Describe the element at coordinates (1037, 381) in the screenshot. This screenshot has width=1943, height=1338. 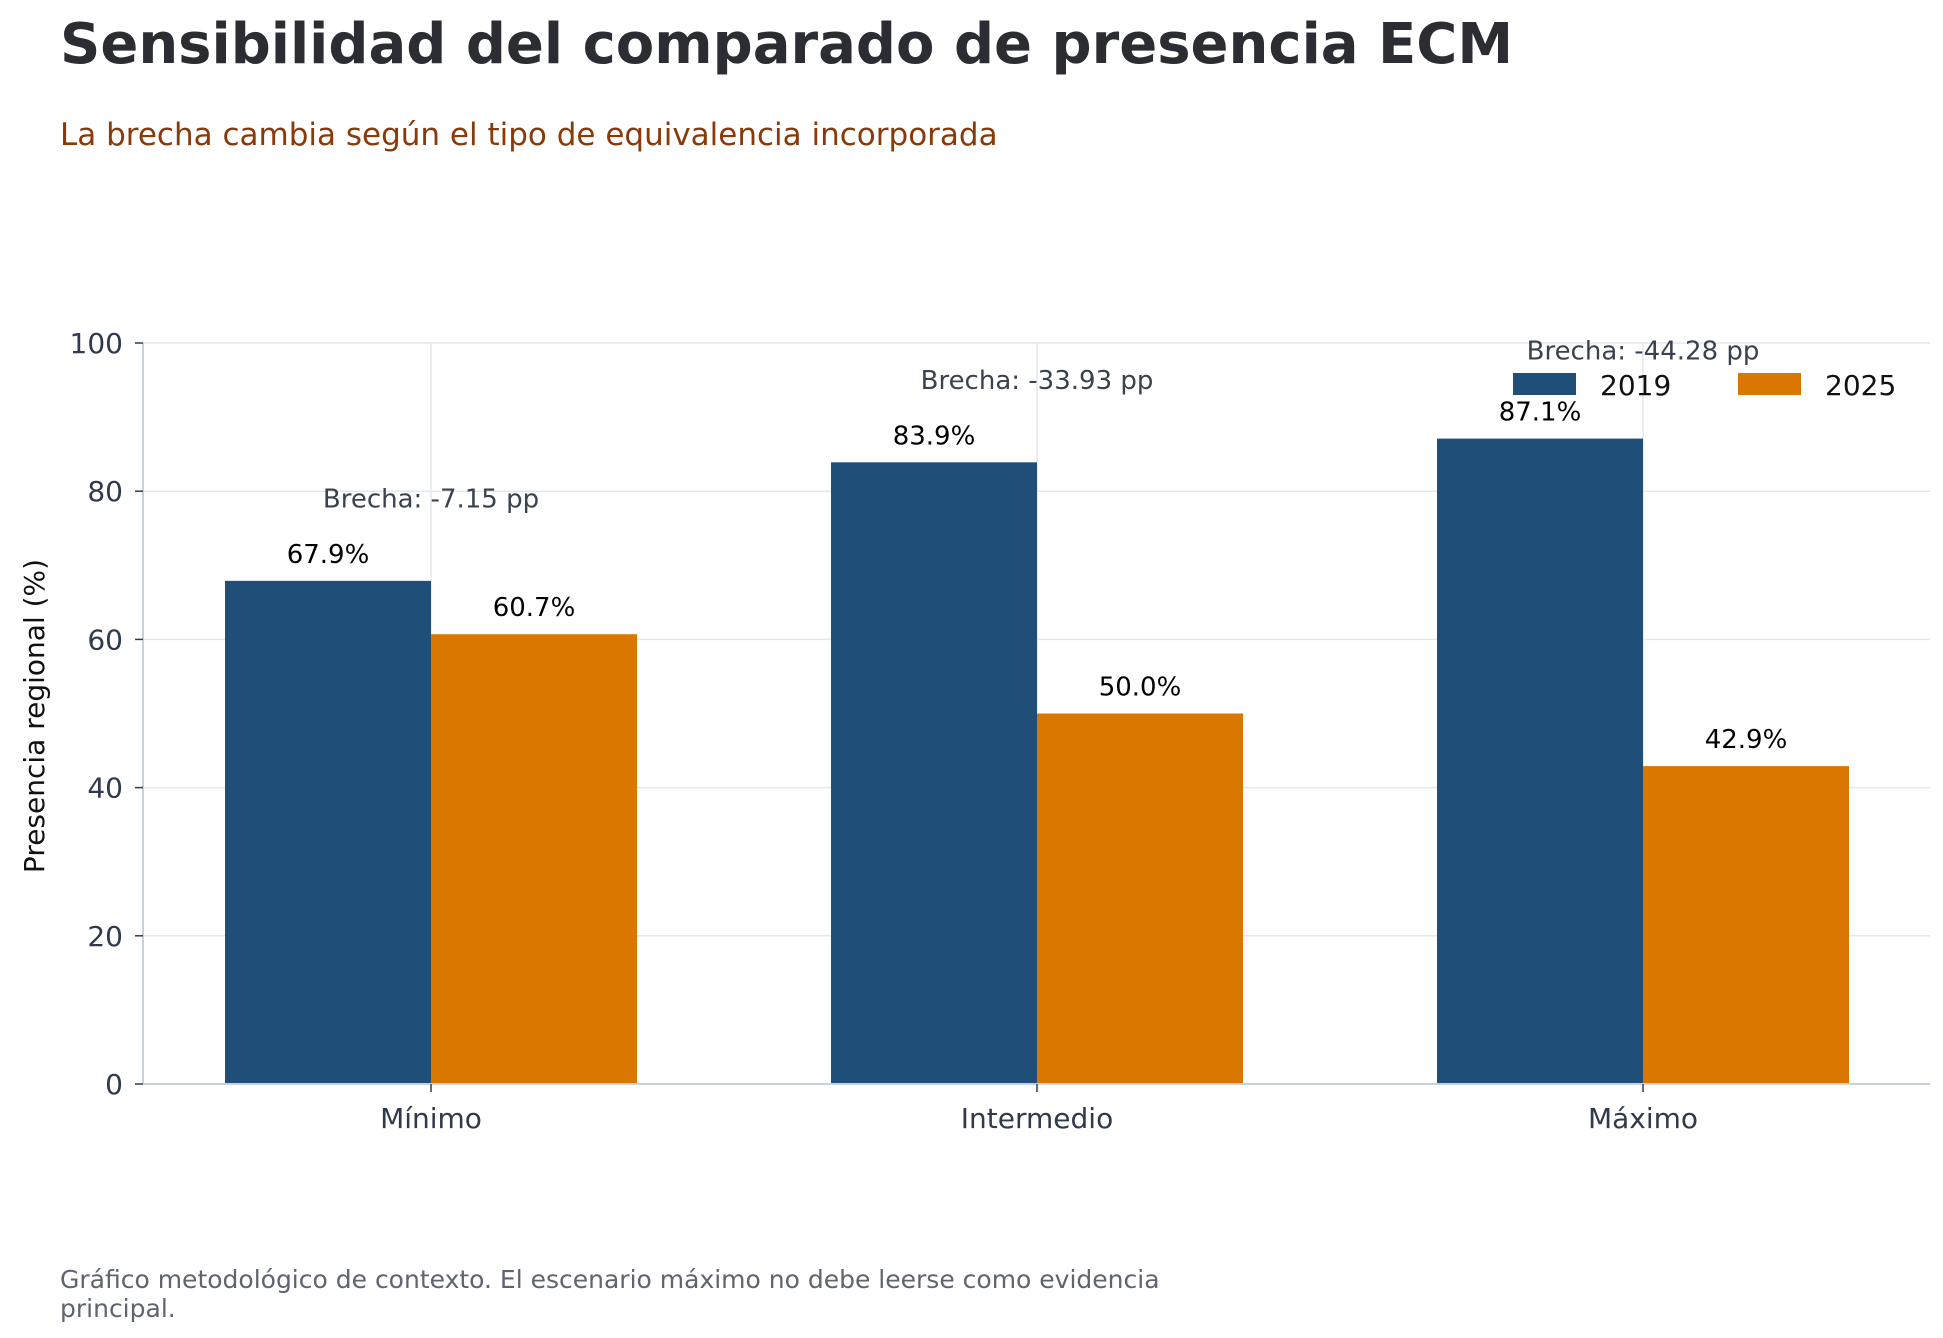
I see `gap-annotation: Brecha: -33.93 pp` at that location.